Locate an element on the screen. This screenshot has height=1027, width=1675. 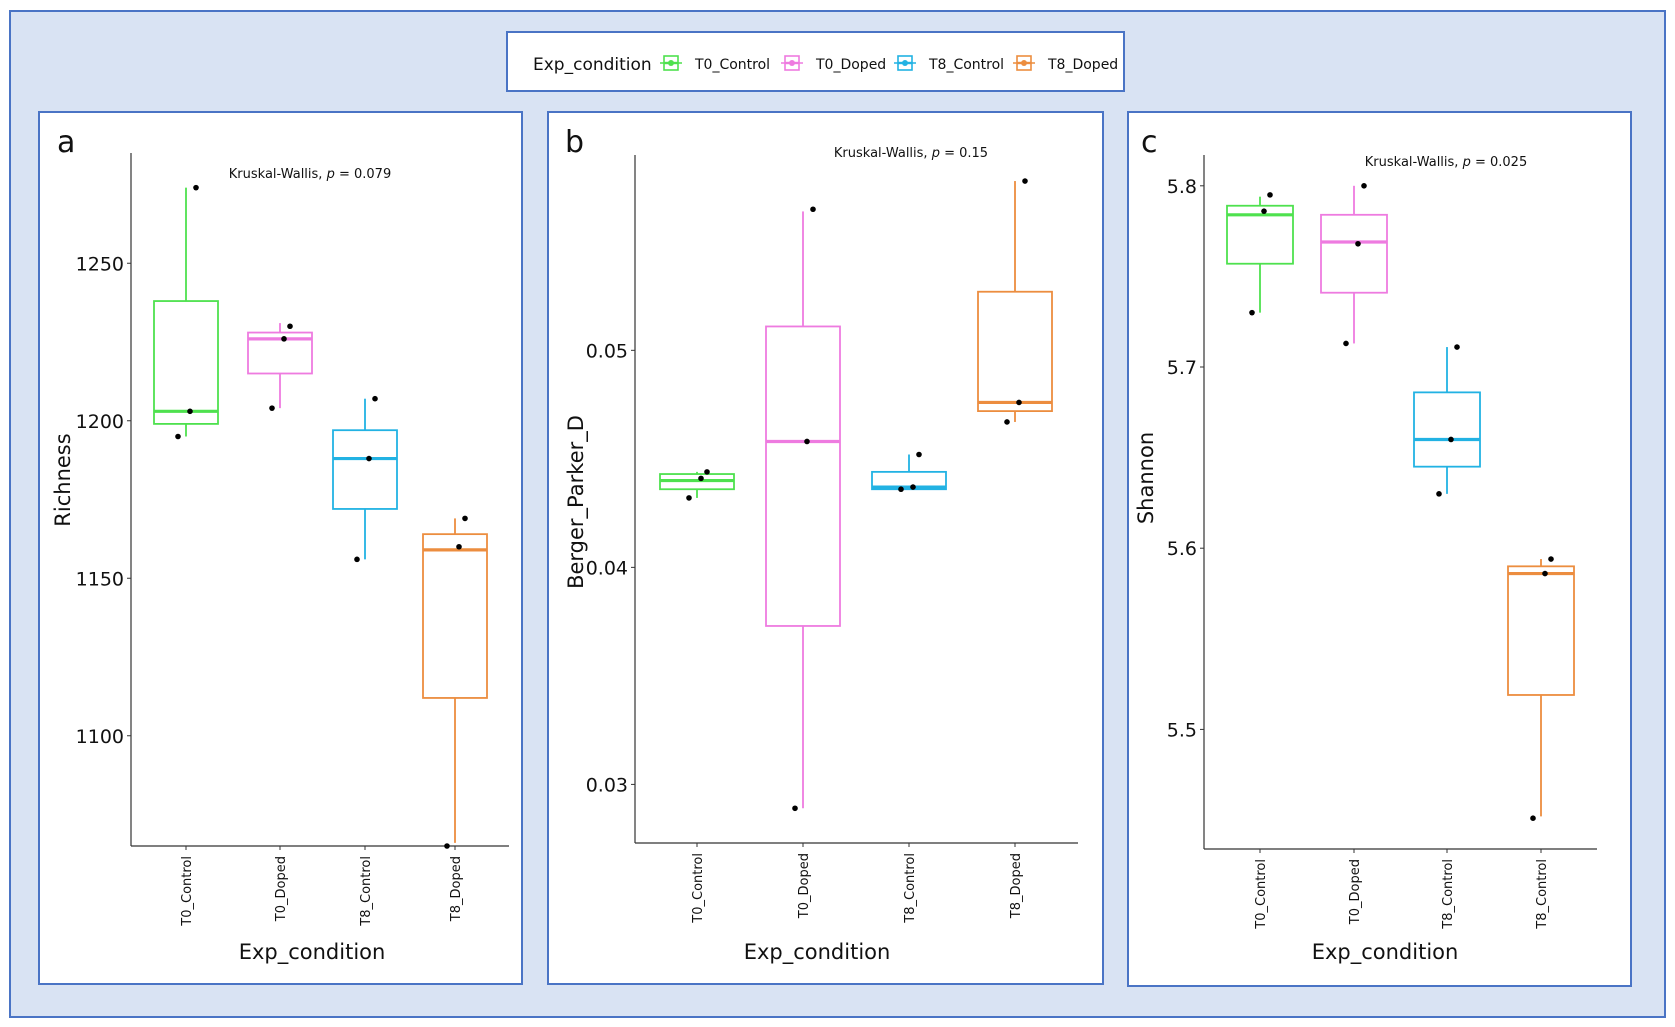
annotation-value: = 0.15 is located at coordinates (964, 153).